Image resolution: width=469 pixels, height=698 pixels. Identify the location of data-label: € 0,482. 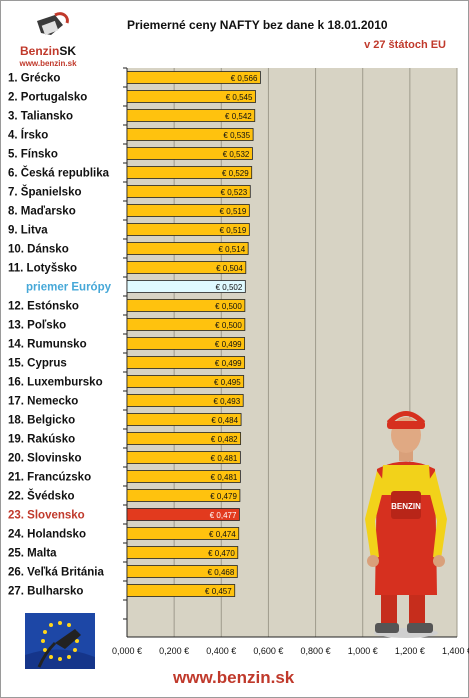
(224, 439).